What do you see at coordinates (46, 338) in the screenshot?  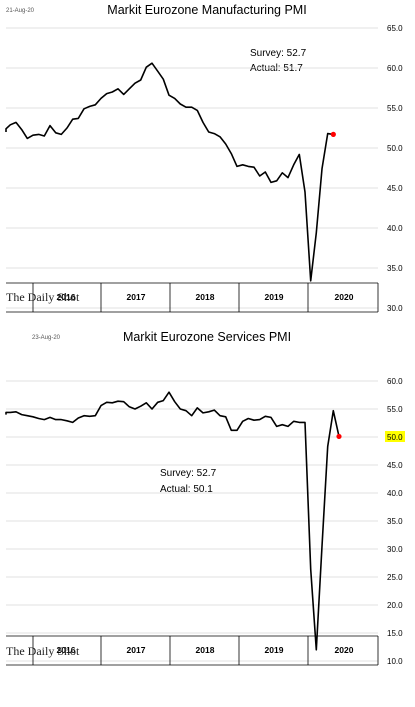 I see `chart-date: 23-Aug-20` at bounding box center [46, 338].